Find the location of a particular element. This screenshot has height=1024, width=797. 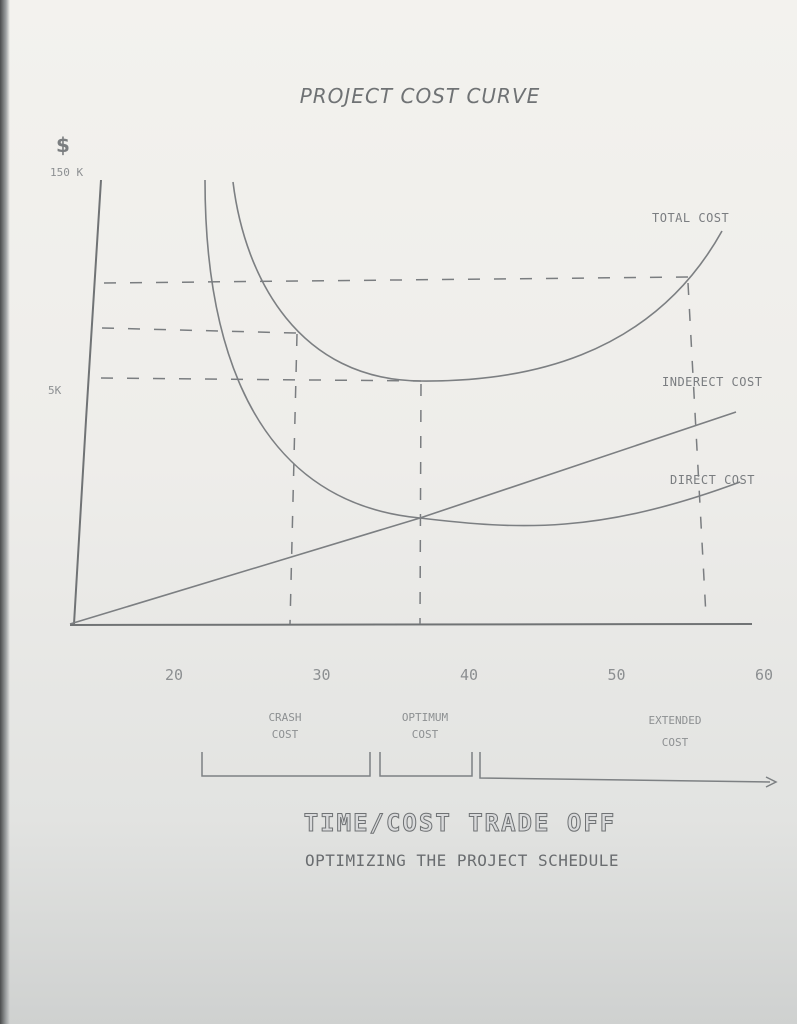

dashed-line-crash-vertical is located at coordinates (293, 479).